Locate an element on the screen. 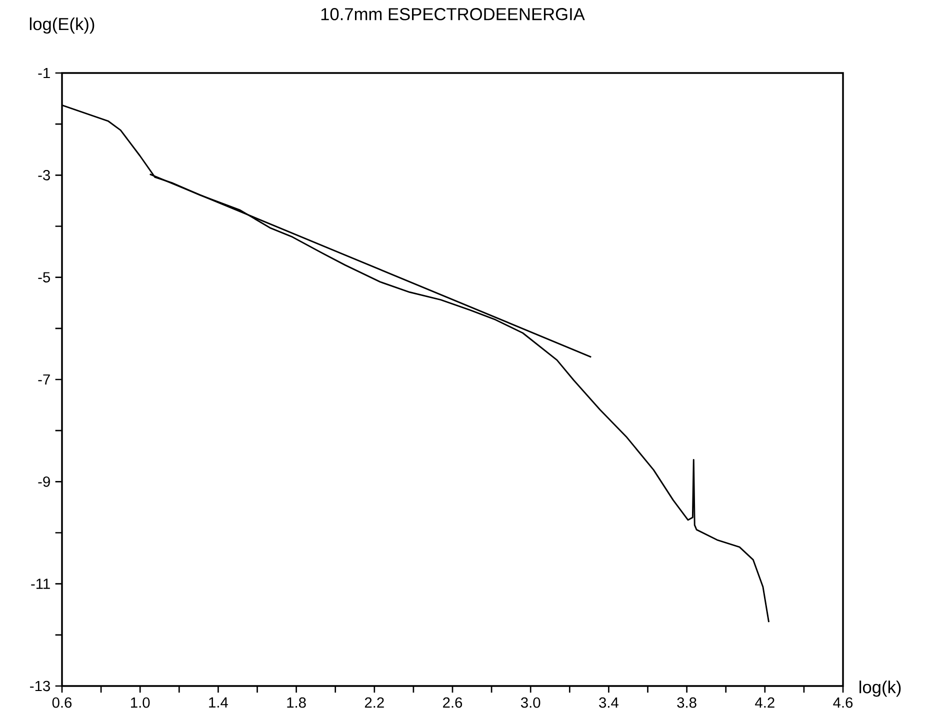 The image size is (946, 712). y-tick-label: -9 is located at coordinates (44, 481).